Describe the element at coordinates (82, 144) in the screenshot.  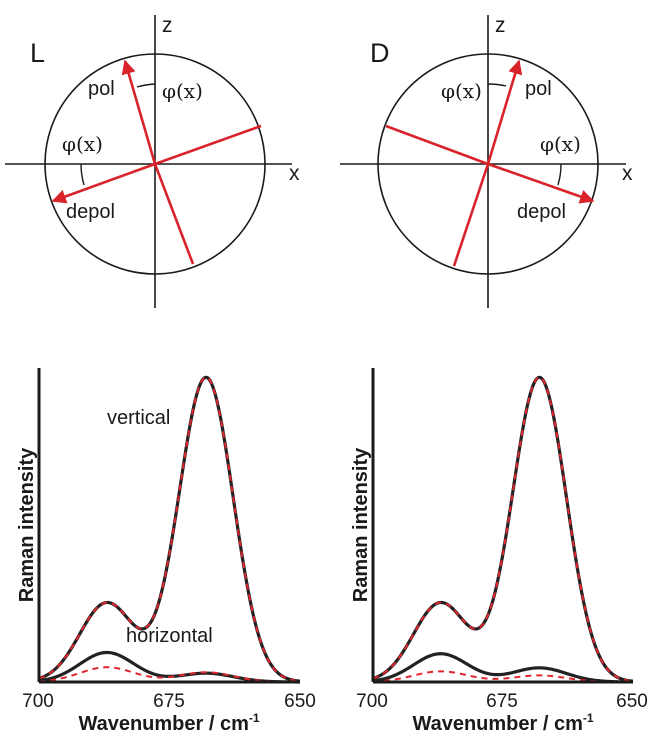
I see `angle-label-left: φ(x)` at that location.